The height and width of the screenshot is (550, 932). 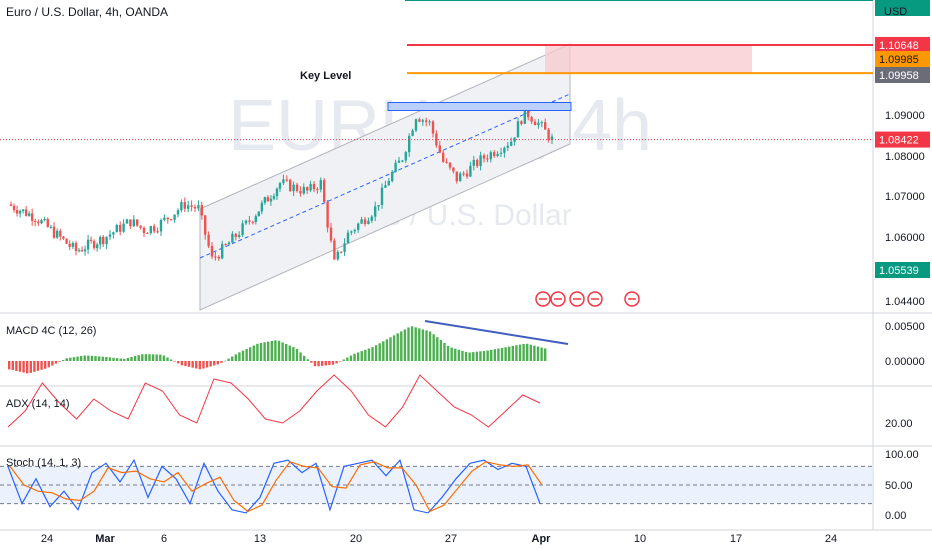 What do you see at coordinates (899, 46) in the screenshot?
I see `price-label-stop: 1.10648` at bounding box center [899, 46].